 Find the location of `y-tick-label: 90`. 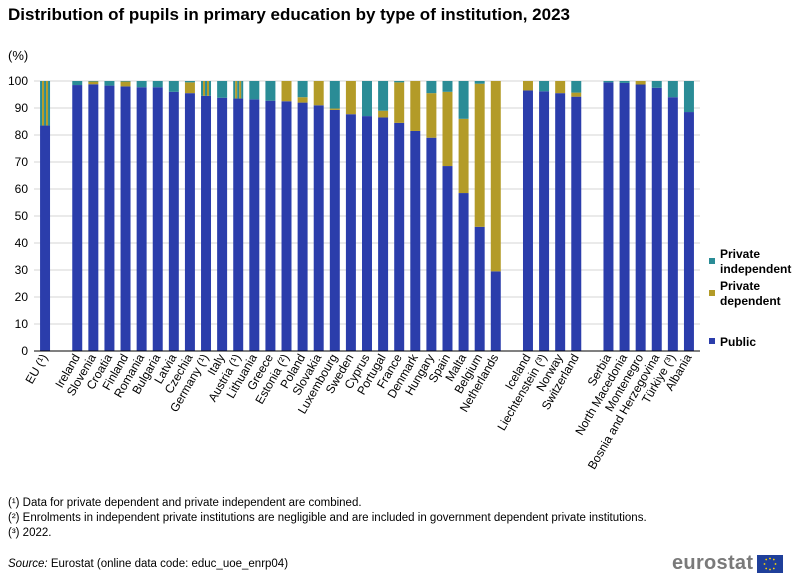

y-tick-label: 90 is located at coordinates (22, 108).